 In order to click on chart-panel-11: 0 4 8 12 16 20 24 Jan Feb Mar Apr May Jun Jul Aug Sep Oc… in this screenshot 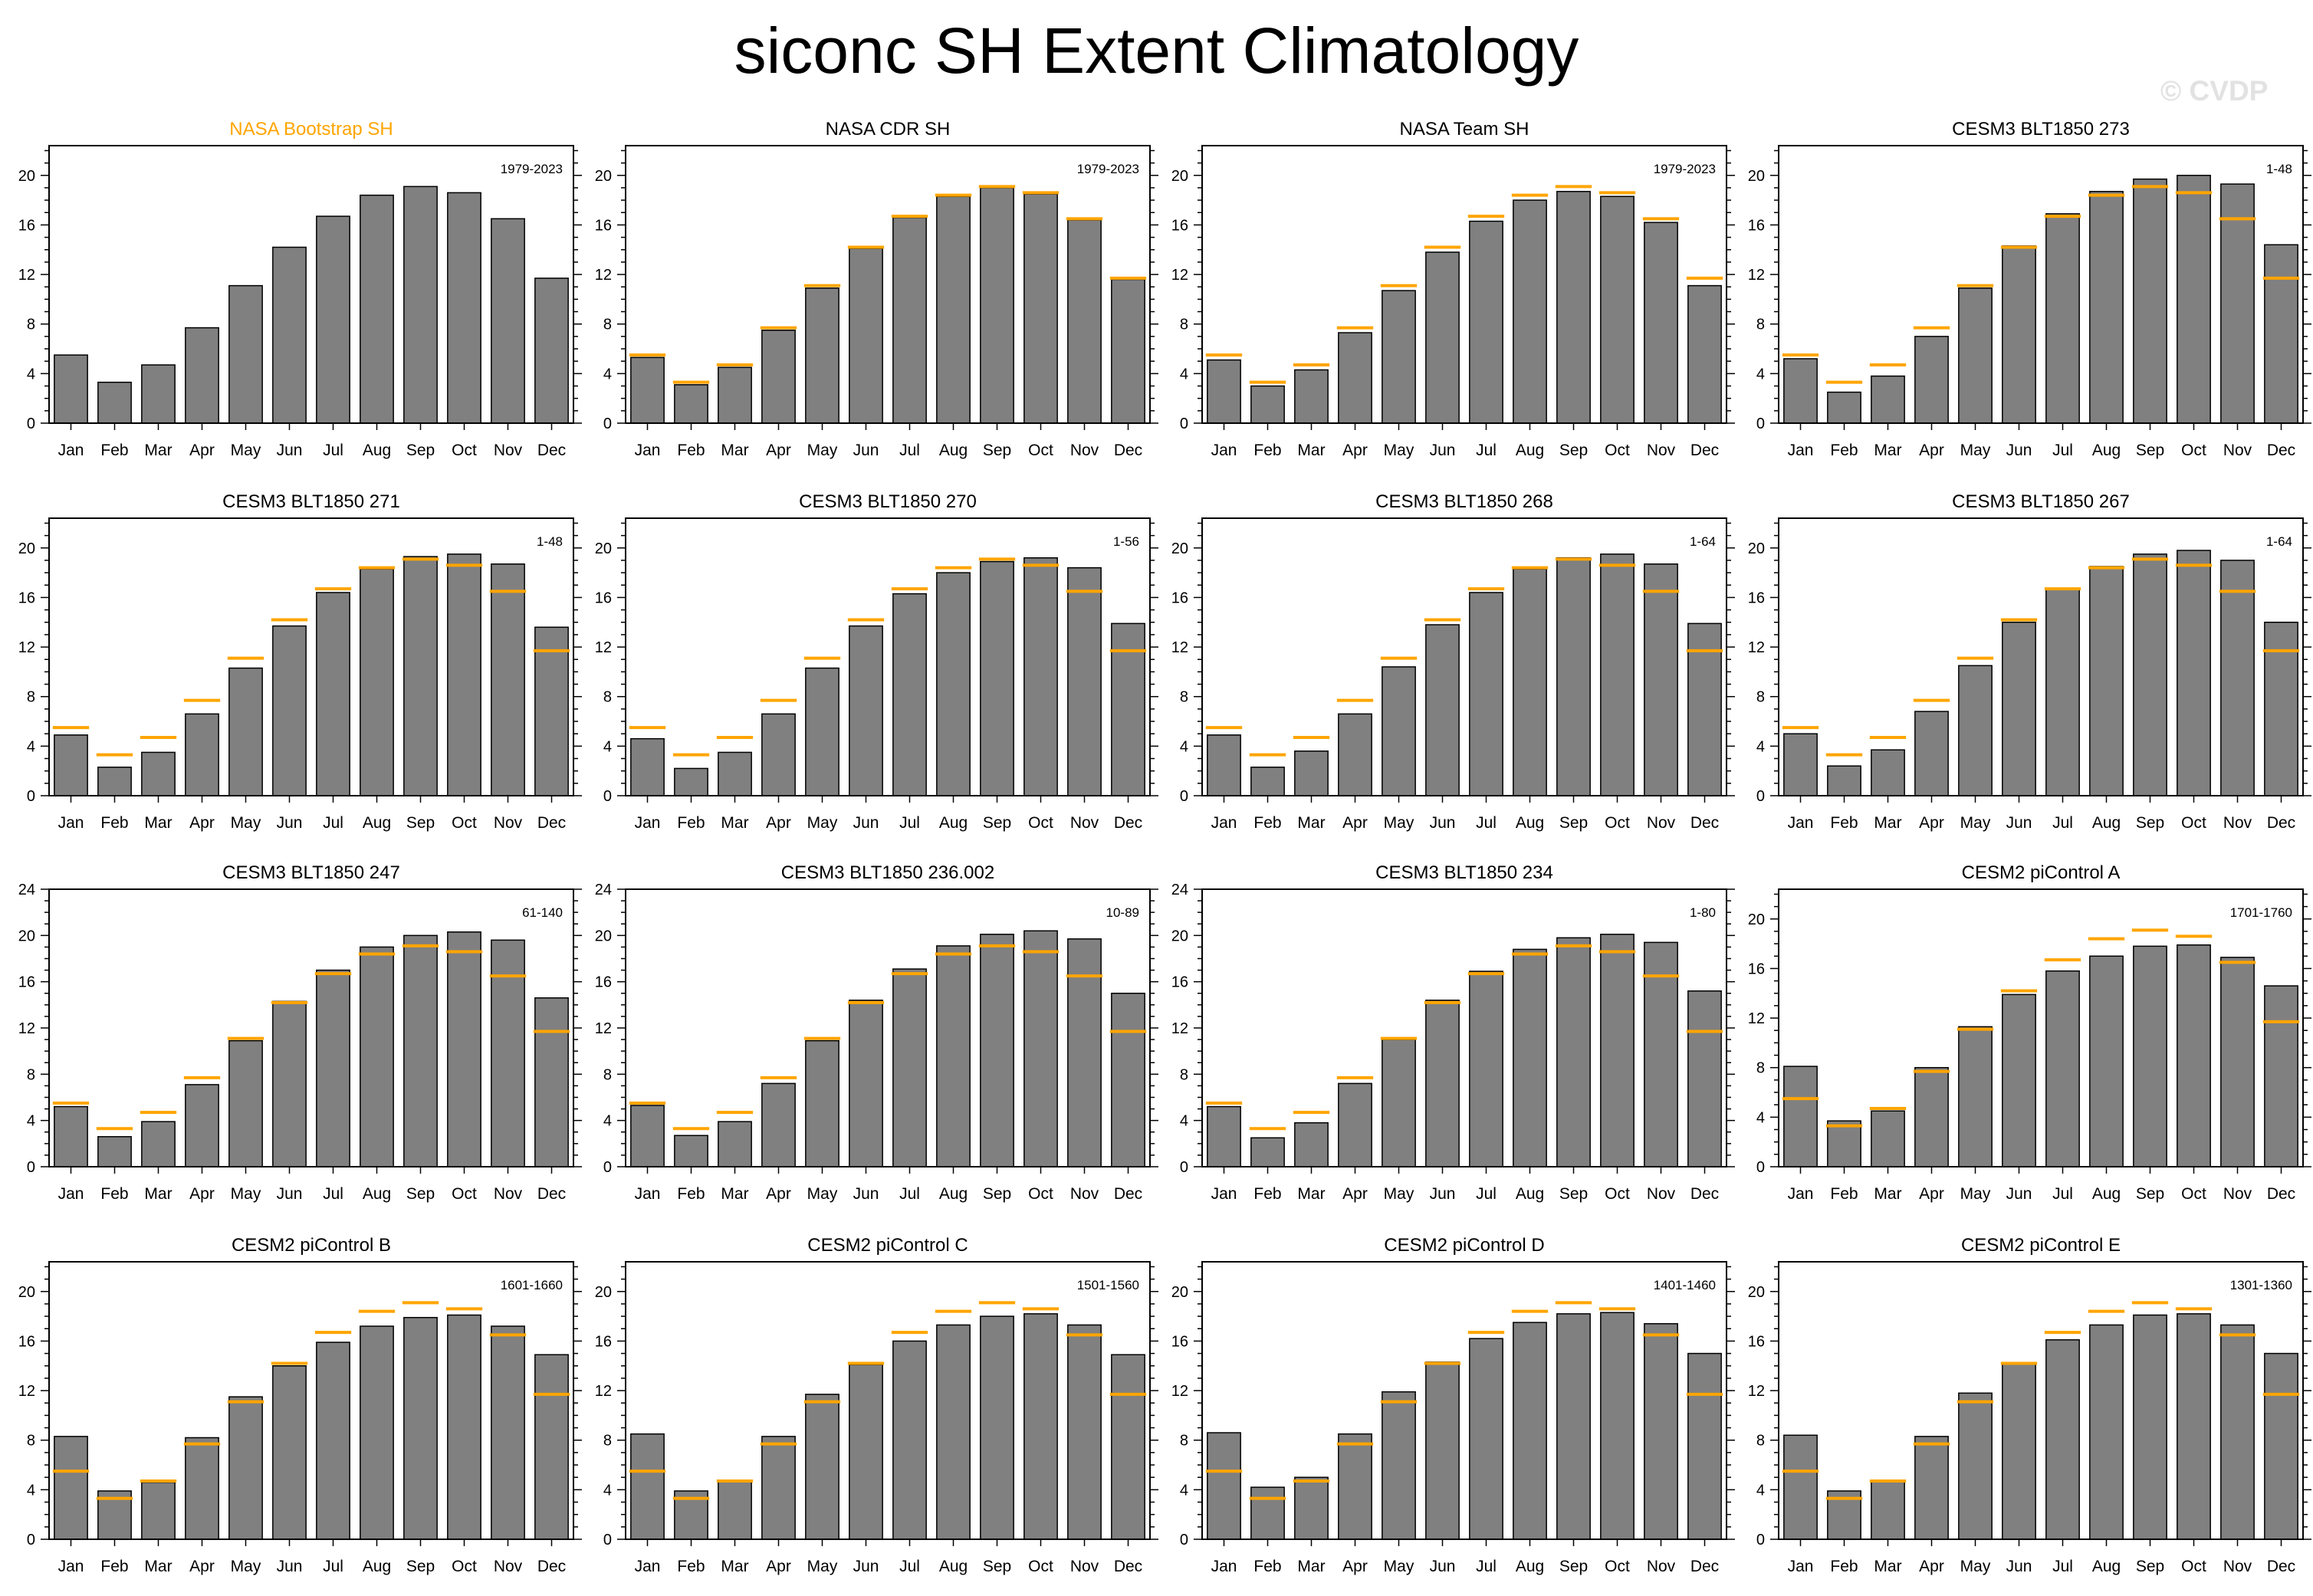, I will do `click(1453, 1032)`.